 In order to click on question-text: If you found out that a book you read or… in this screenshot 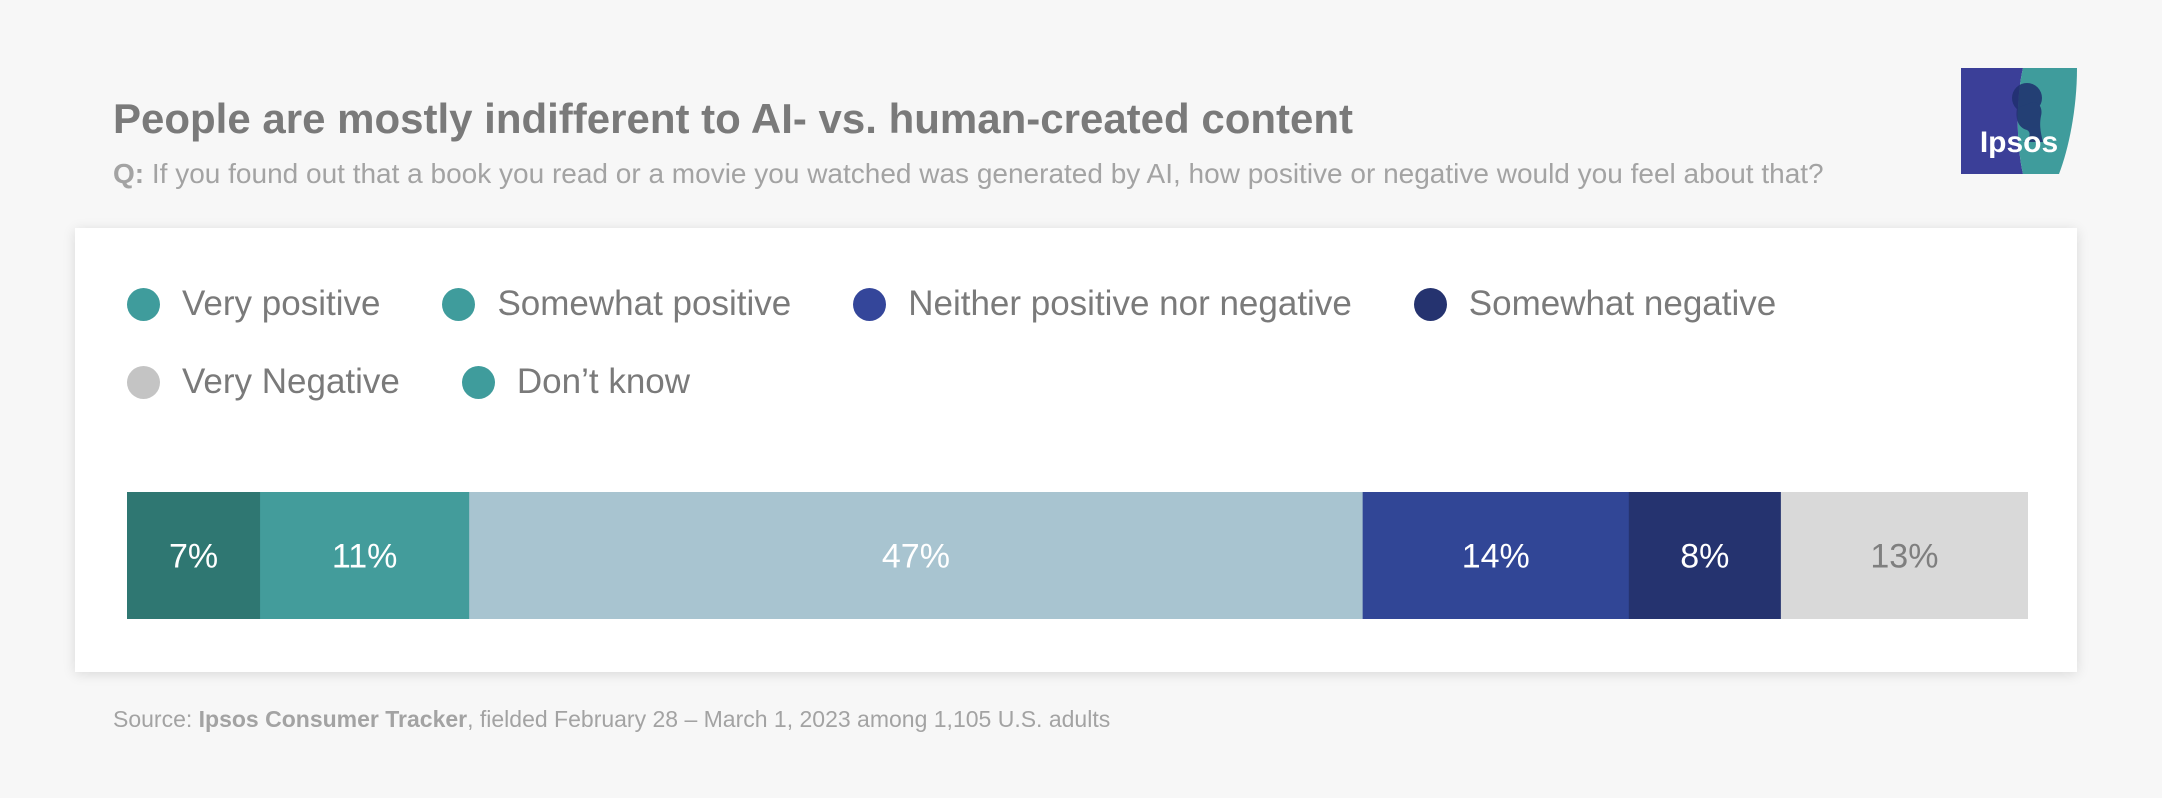, I will do `click(987, 173)`.